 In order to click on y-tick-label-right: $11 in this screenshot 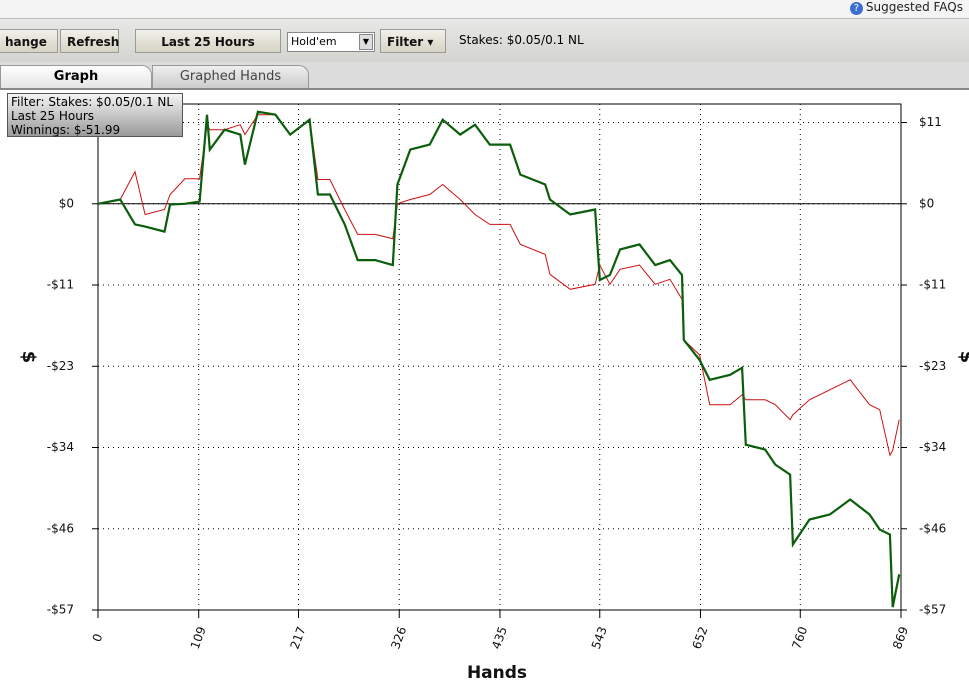, I will do `click(930, 122)`.